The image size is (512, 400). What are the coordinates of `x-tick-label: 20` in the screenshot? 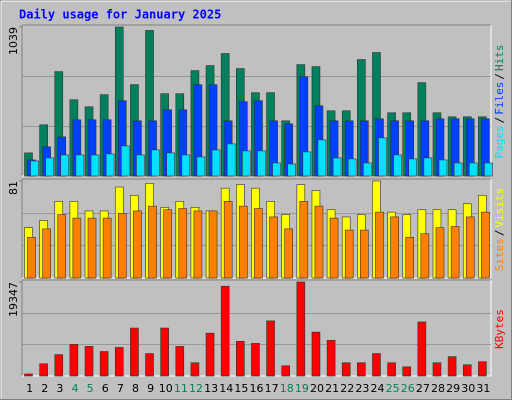 It's located at (317, 388).